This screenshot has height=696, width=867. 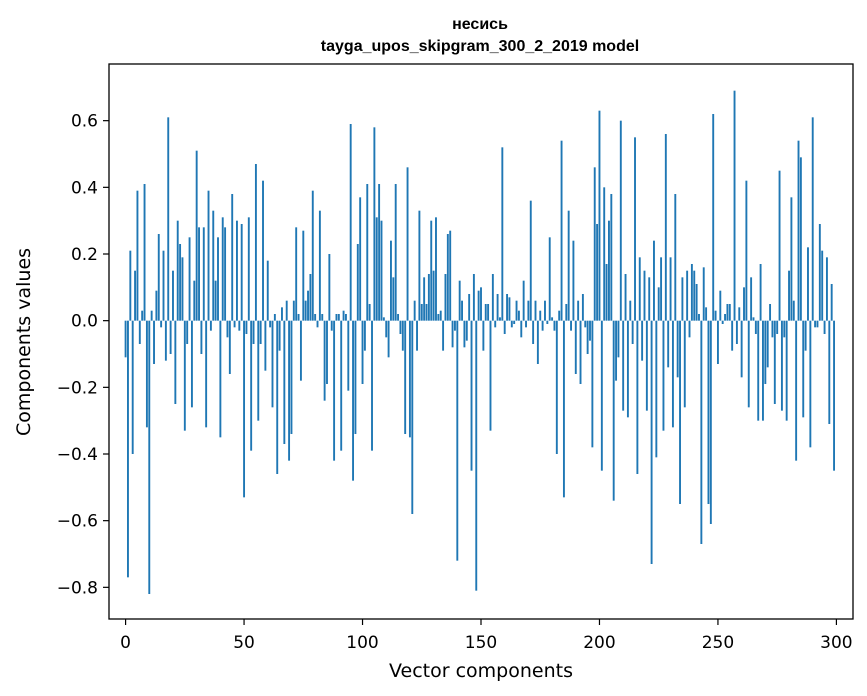 What do you see at coordinates (77, 588) in the screenshot?
I see `y-tick-label: −0.8` at bounding box center [77, 588].